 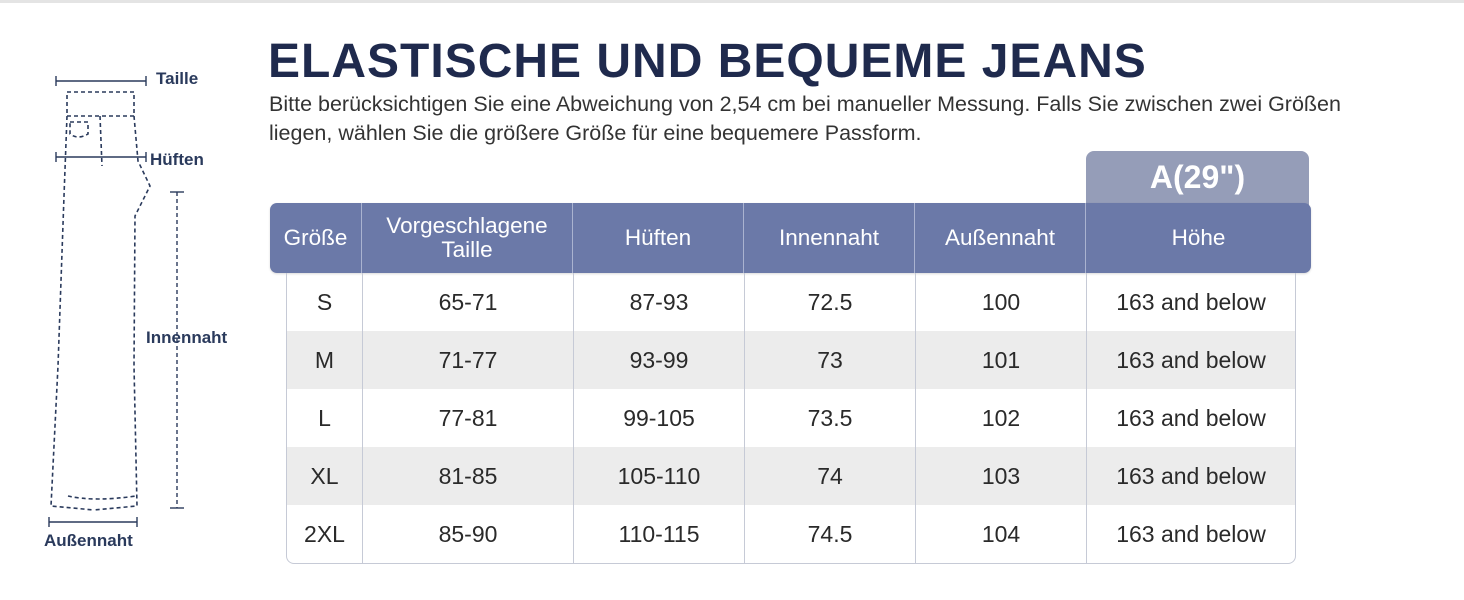 I want to click on table-row: 2XL 85-90 110-115 74.5 104 163 and below, so click(x=791, y=534).